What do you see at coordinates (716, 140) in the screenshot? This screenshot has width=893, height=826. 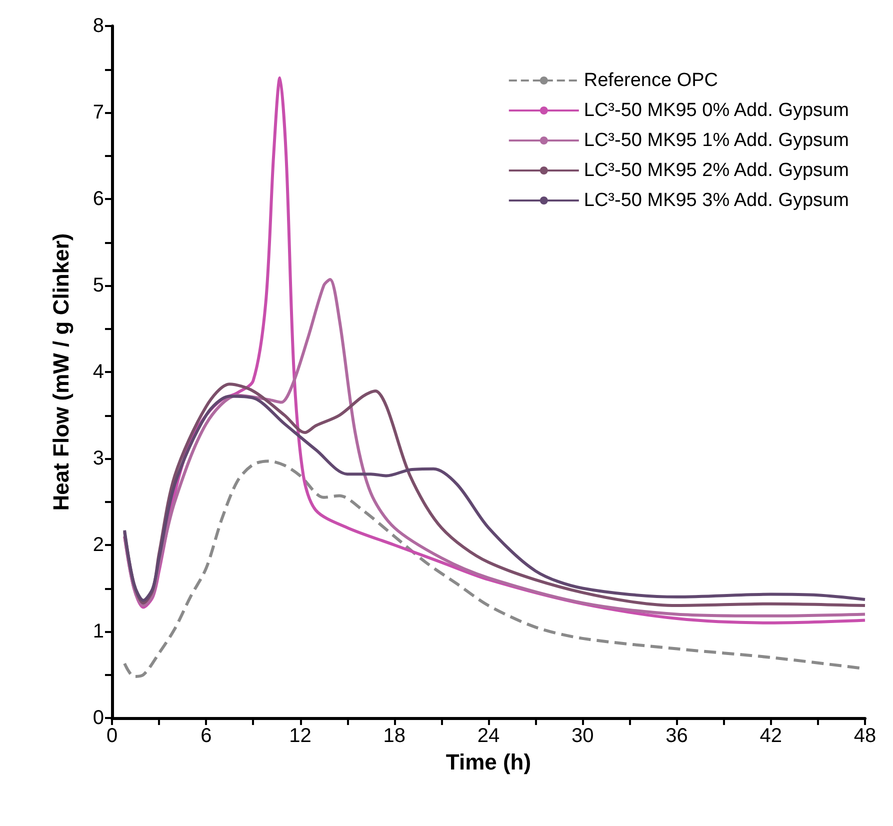 I see `legend-label: LC³-50 MK95 1% Add. Gypsum` at bounding box center [716, 140].